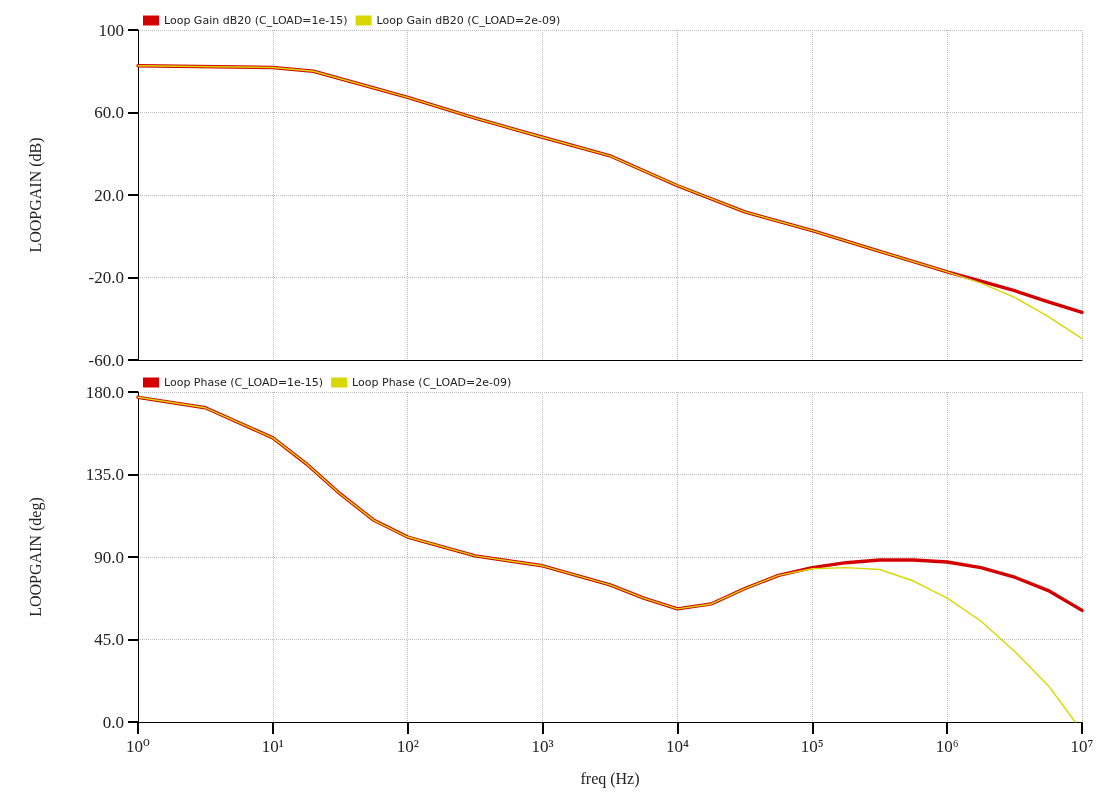 The height and width of the screenshot is (807, 1110). I want to click on legend-label: Loop Phase (C_LOAD=1e-15), so click(244, 382).